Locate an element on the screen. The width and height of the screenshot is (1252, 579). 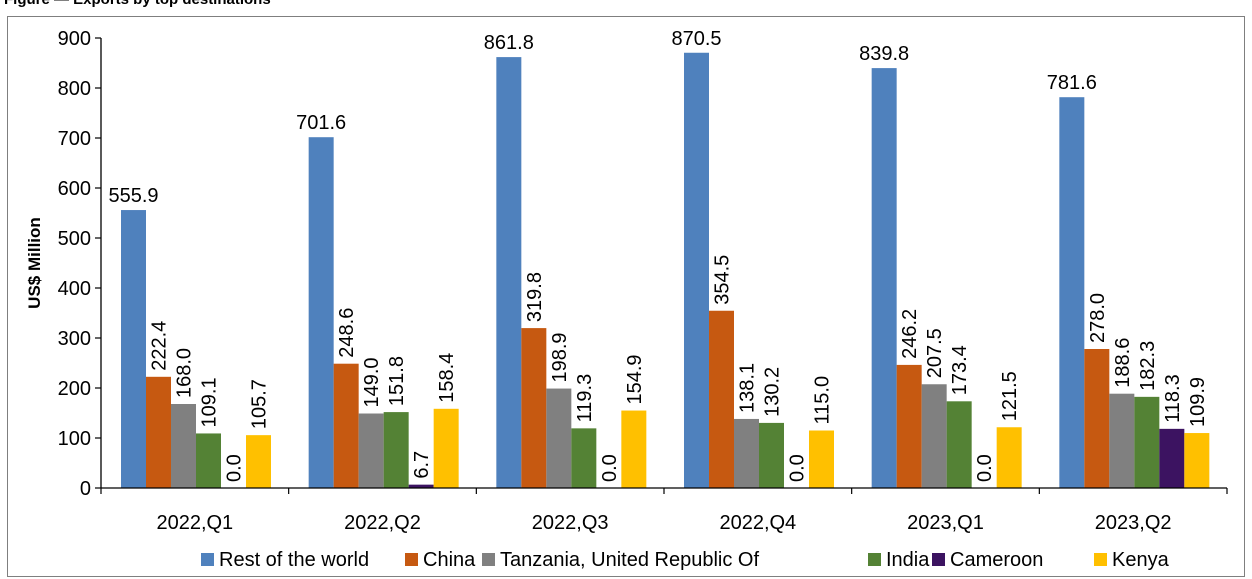
data-label-0-3: 870.5 is located at coordinates (696, 39).